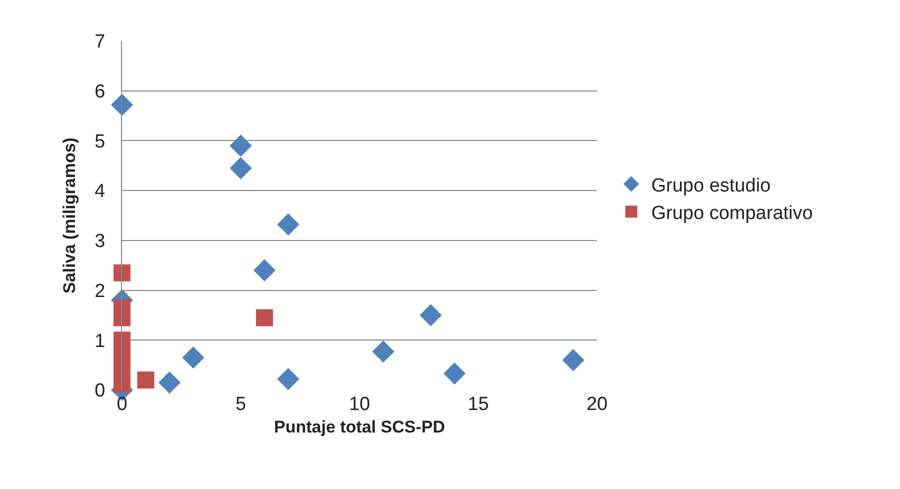  What do you see at coordinates (478, 404) in the screenshot?
I see `x-tick-label: 15` at bounding box center [478, 404].